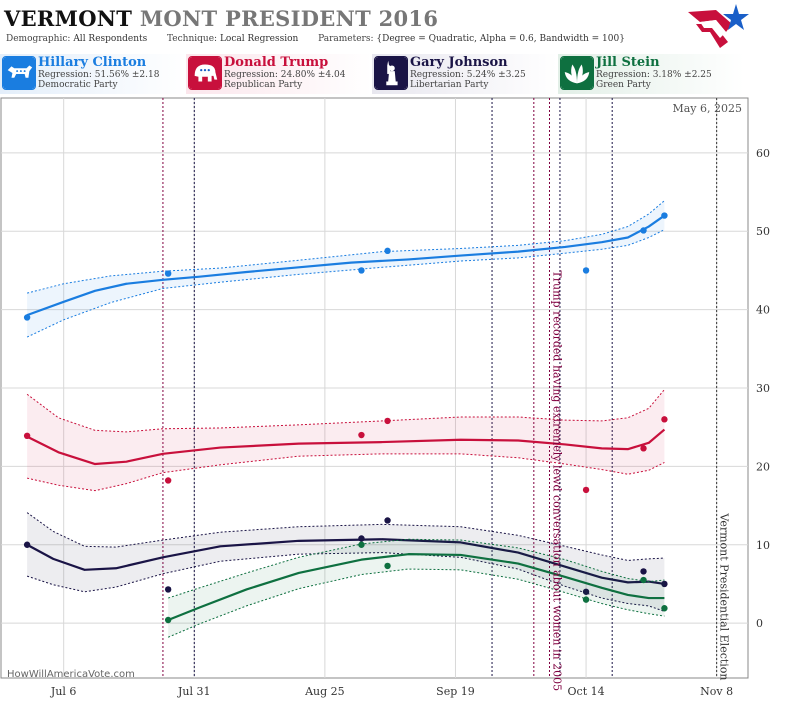 The image size is (789, 704). I want to click on legend-party: Republican Party, so click(263, 85).